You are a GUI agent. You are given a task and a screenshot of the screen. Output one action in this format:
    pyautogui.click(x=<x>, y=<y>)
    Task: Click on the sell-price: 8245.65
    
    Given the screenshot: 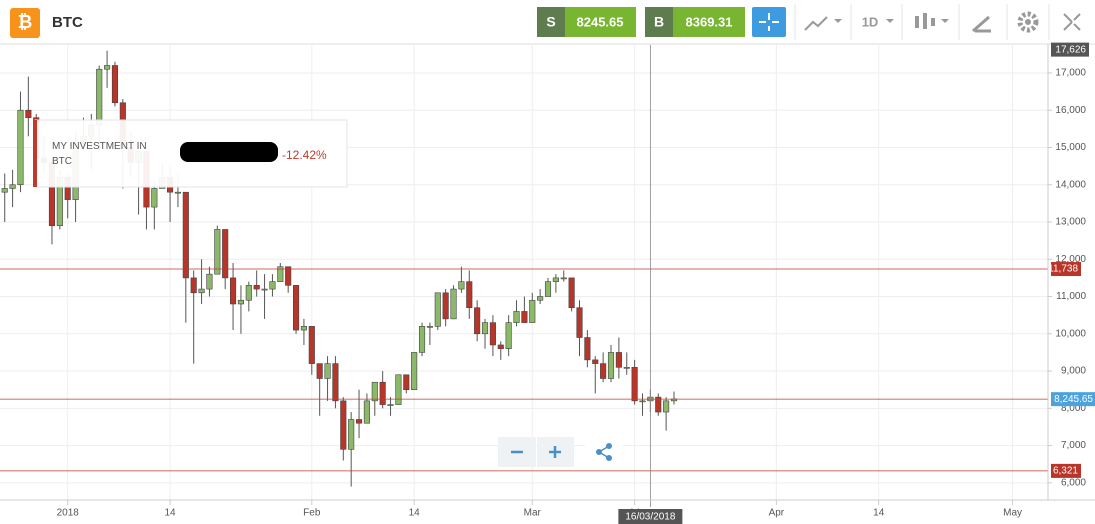 What is the action you would take?
    pyautogui.click(x=600, y=21)
    